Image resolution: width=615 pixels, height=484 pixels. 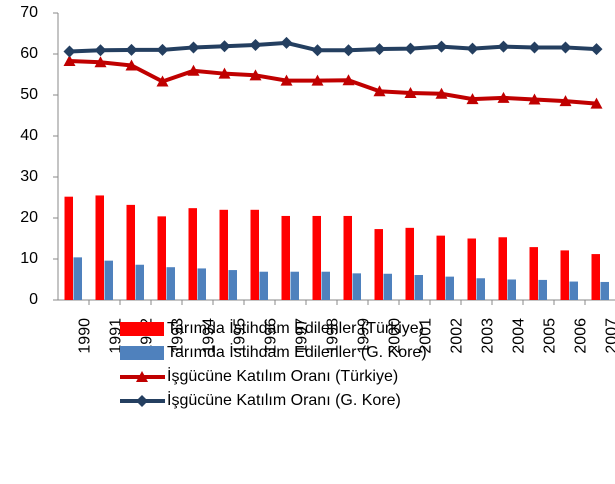 What do you see at coordinates (282, 375) in the screenshot?
I see `legend-label: İşgücüne Katılım Oranı (Türkiye)` at bounding box center [282, 375].